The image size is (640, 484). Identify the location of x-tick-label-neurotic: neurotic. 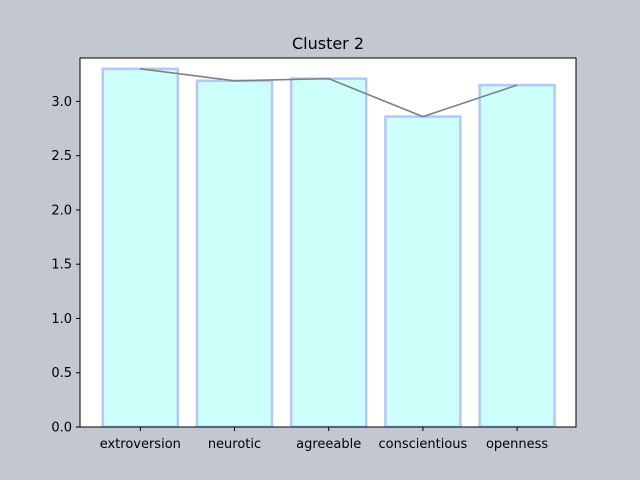
(234, 444).